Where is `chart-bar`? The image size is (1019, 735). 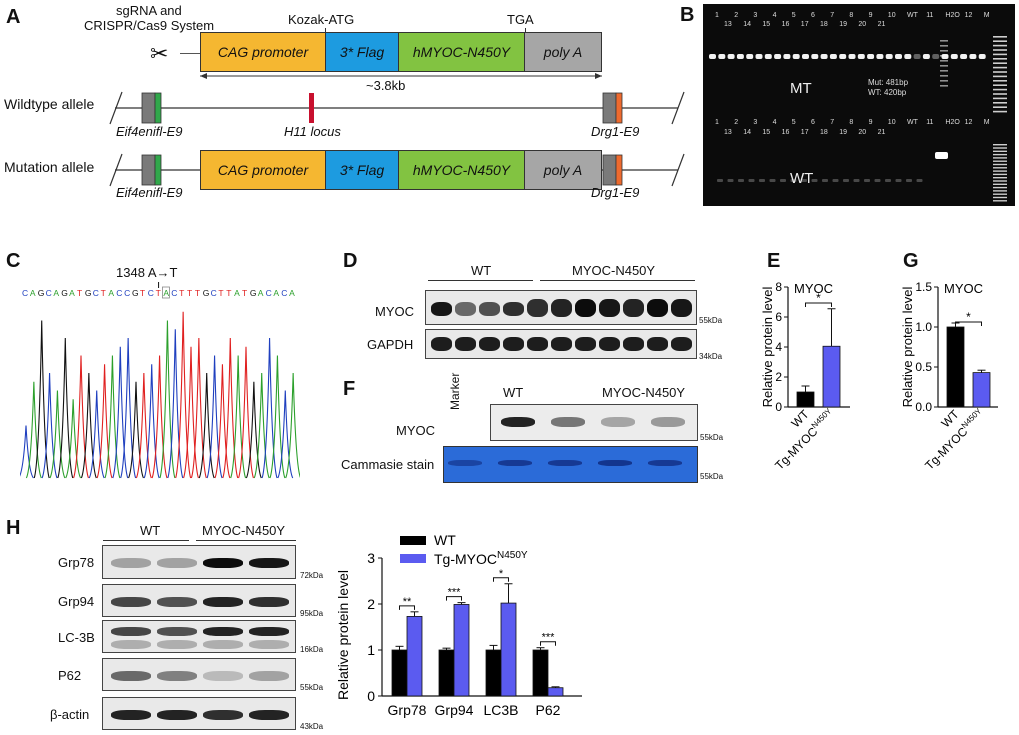 chart-bar is located at coordinates (461, 650).